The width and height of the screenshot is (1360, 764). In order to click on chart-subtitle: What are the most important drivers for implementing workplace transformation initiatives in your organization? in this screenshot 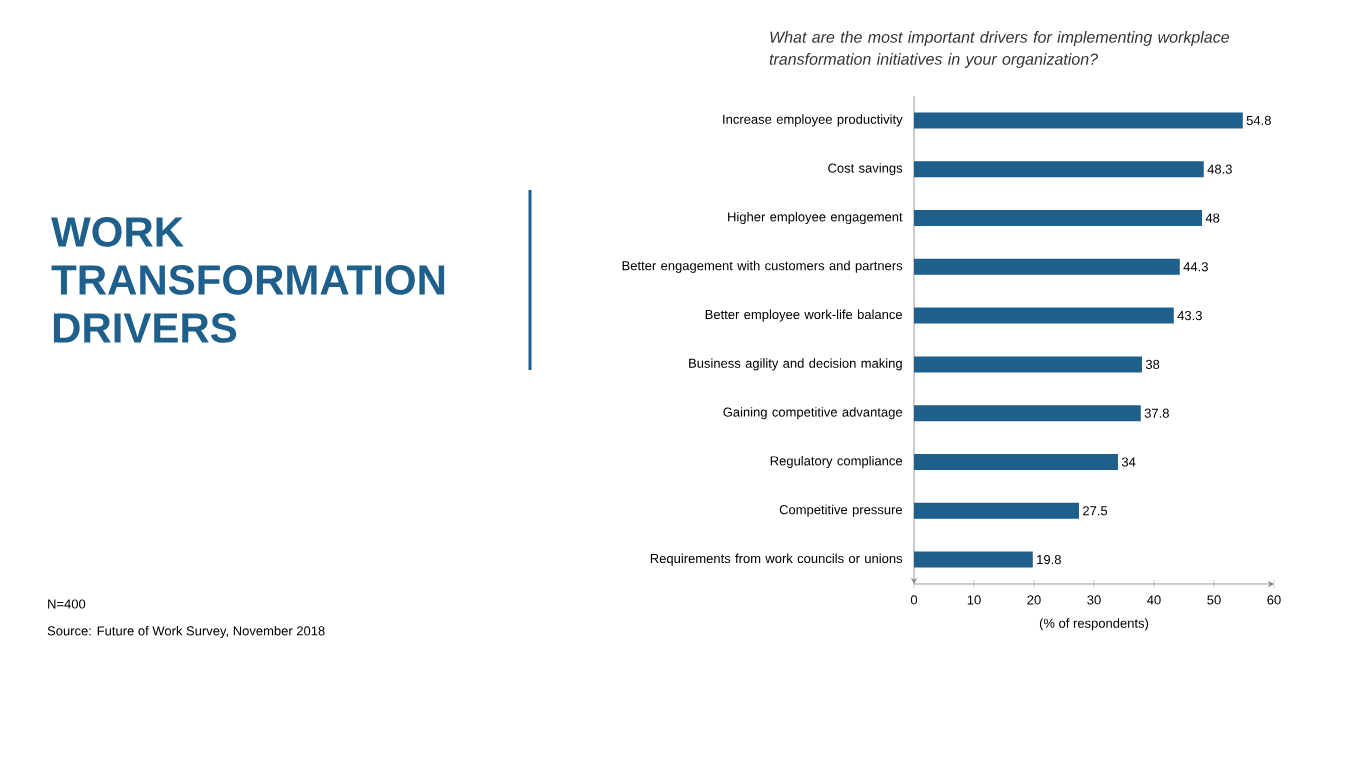, I will do `click(999, 49)`.